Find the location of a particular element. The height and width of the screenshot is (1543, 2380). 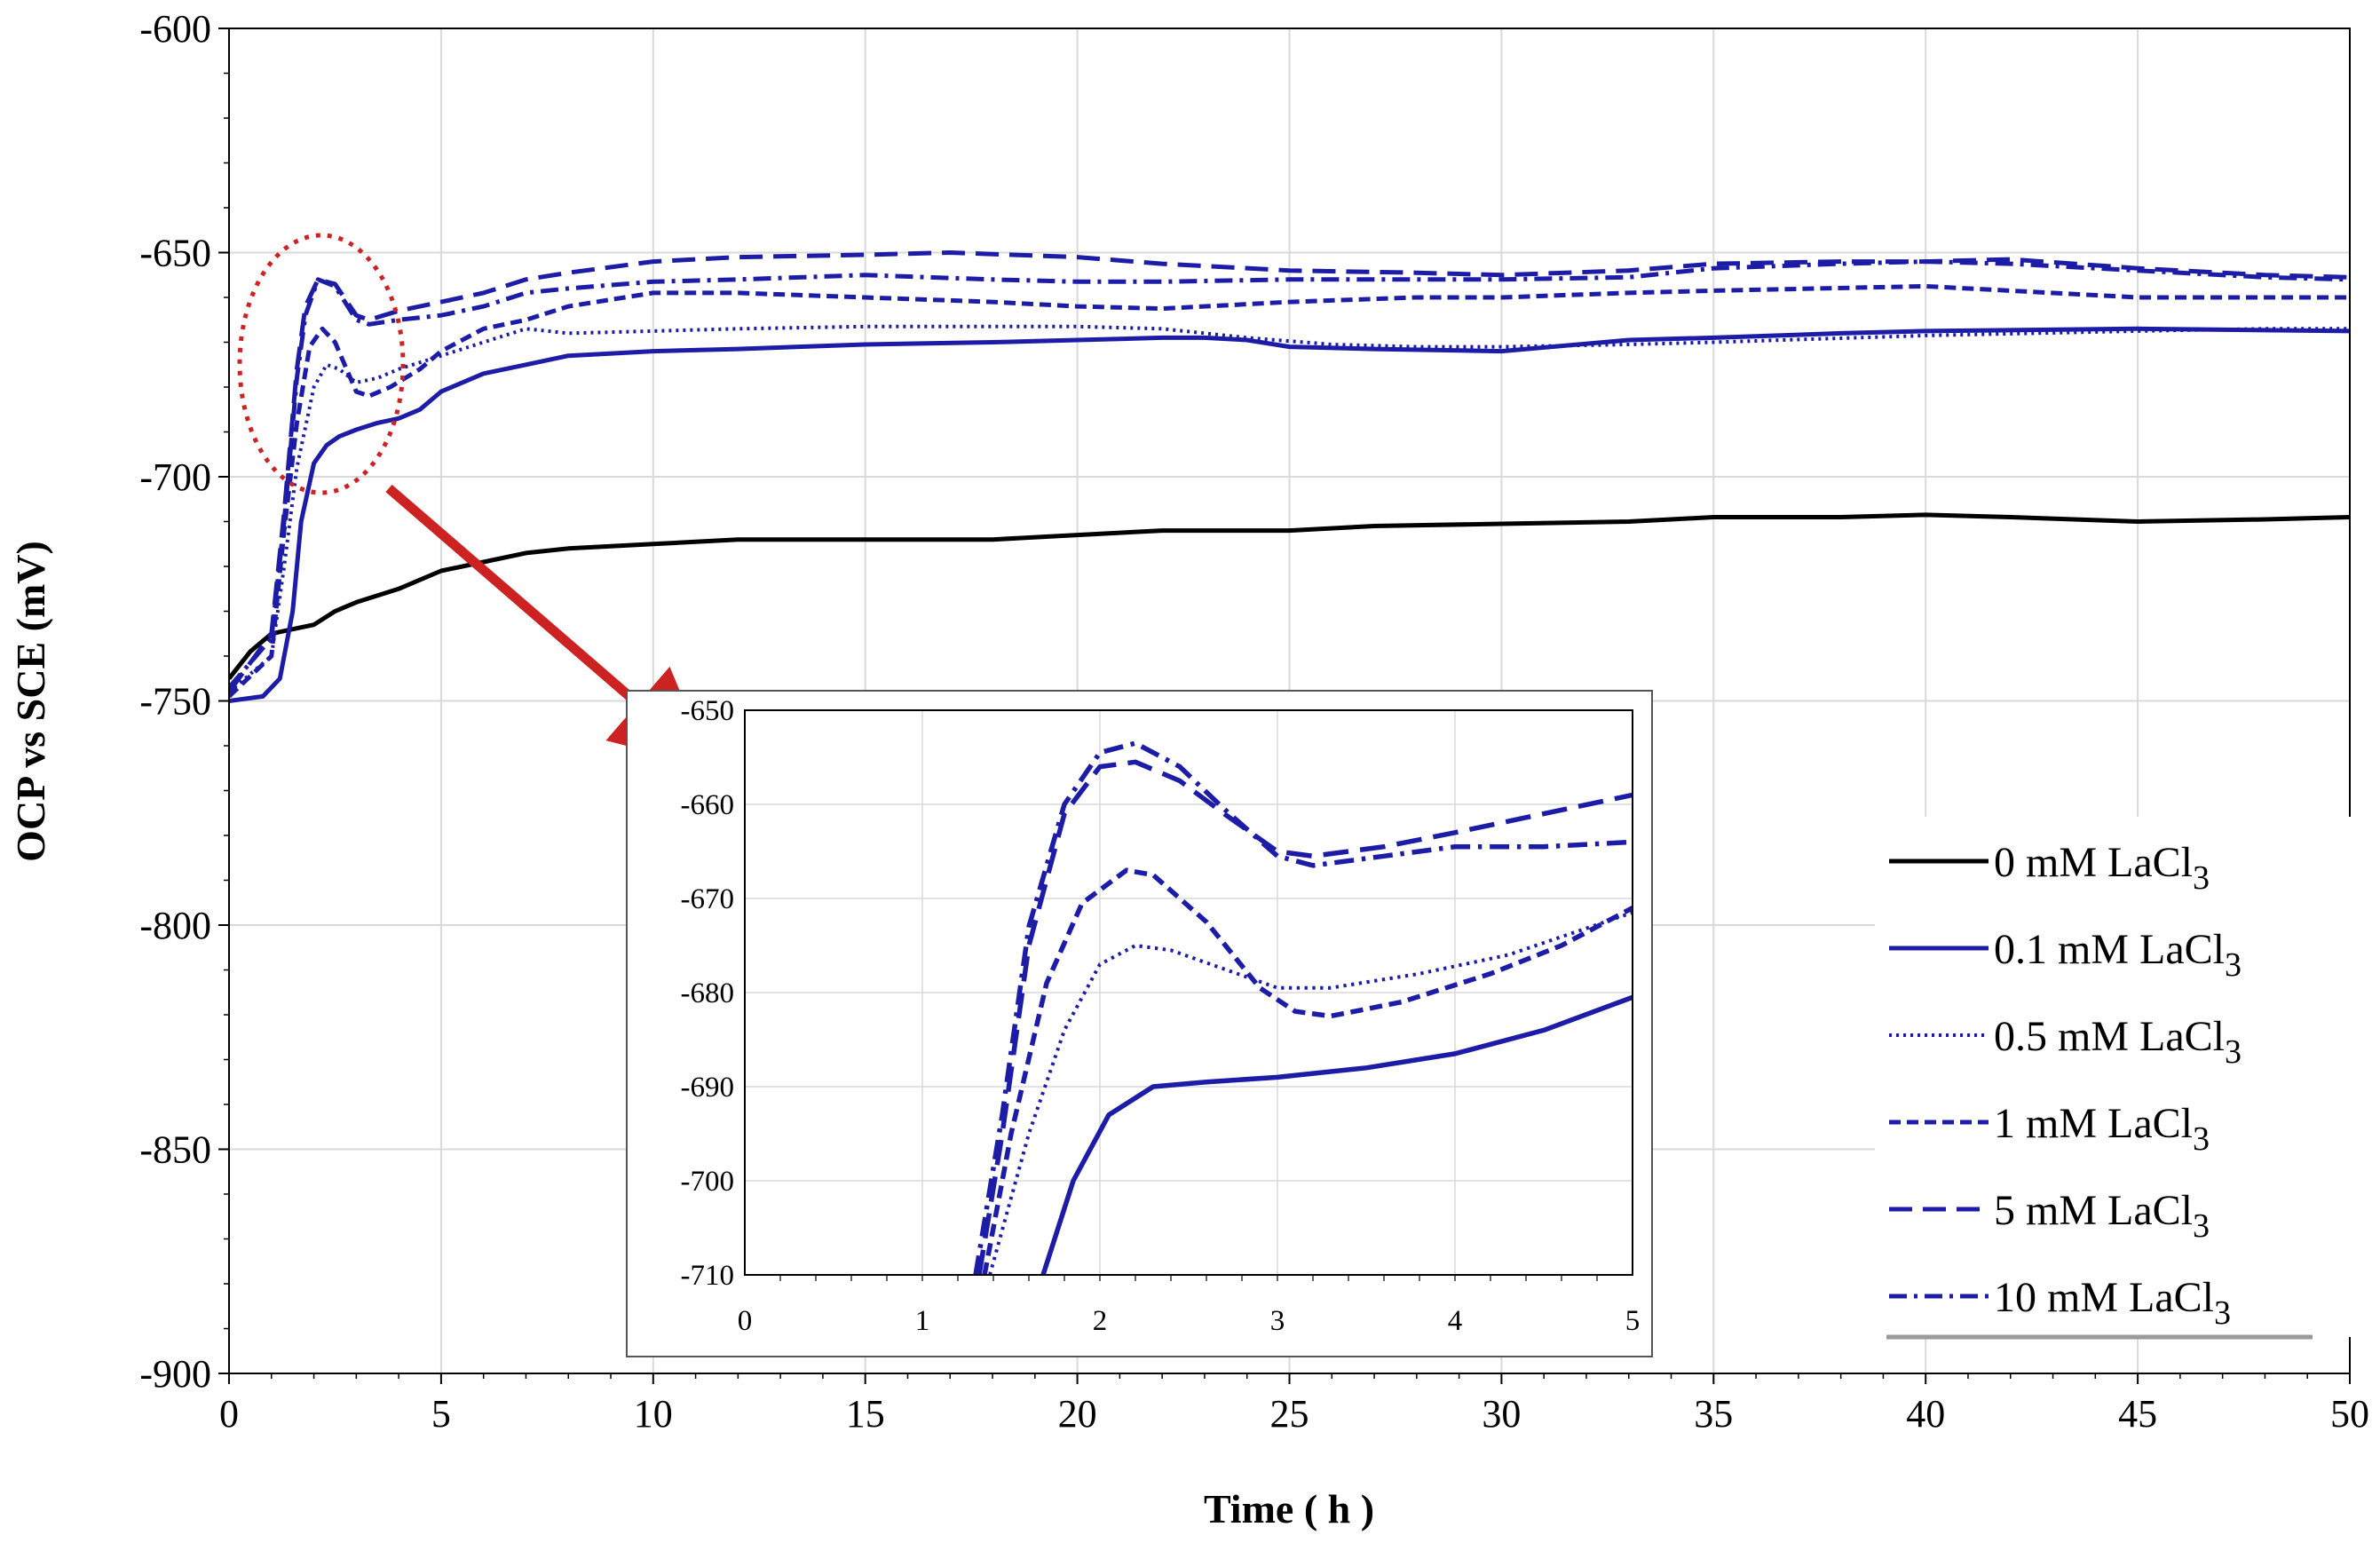

legend-label-s10: 10 mM LaCl3 is located at coordinates (2112, 1303).